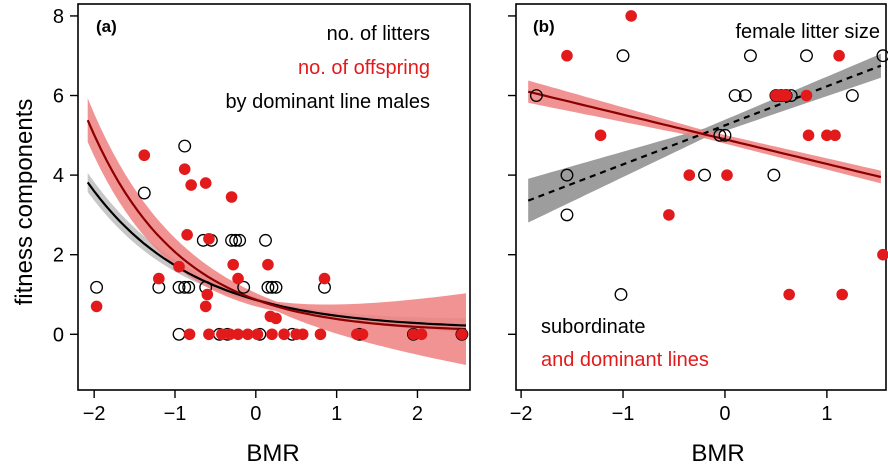  I want to click on x-axis: −2 −1 0 1 2, so click(253, 407).